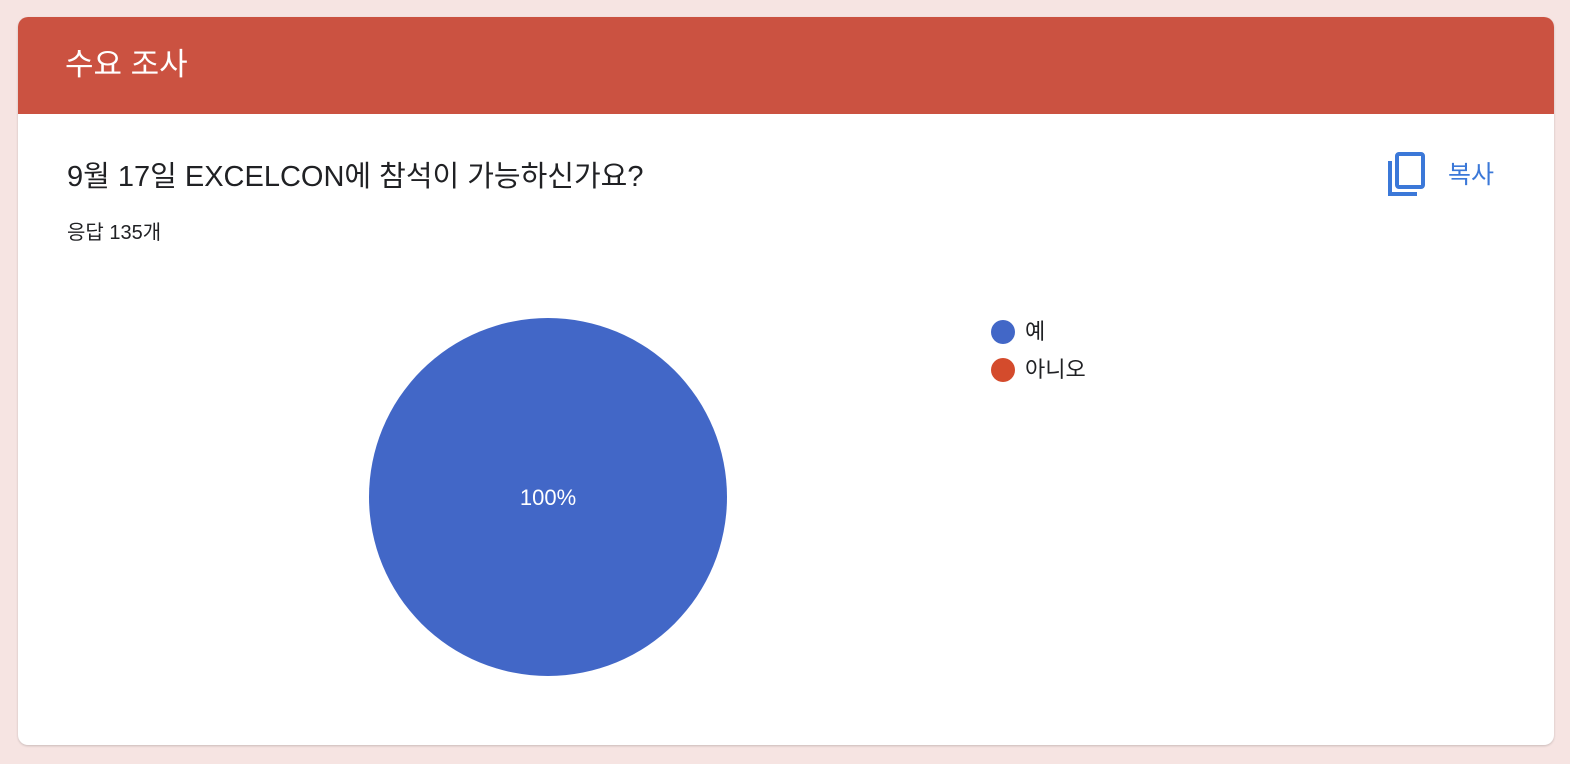 The width and height of the screenshot is (1570, 764). Describe the element at coordinates (355, 177) in the screenshot. I see `question-title: 9월 17일 EXCELCON에 참석이 가능하신가요?` at that location.